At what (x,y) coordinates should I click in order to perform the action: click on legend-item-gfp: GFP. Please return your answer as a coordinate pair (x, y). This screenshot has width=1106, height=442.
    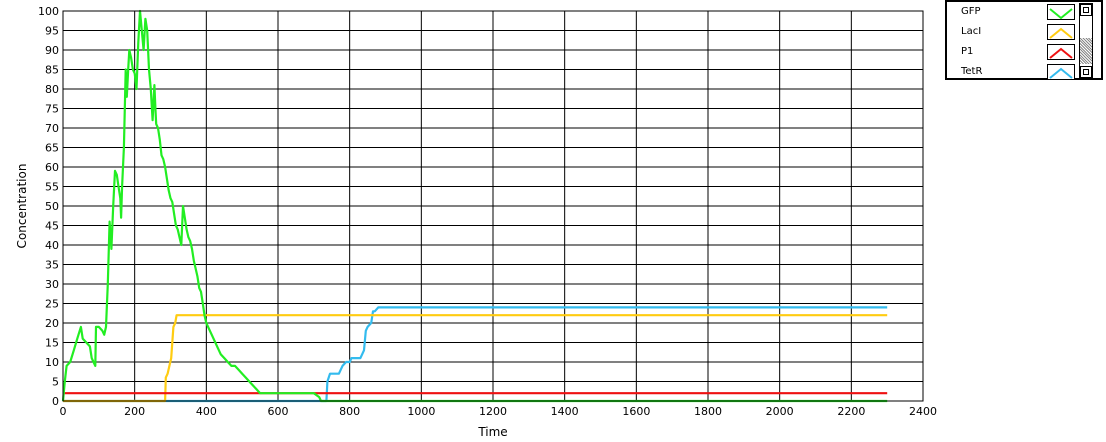
    Looking at the image, I should click on (1012, 13).